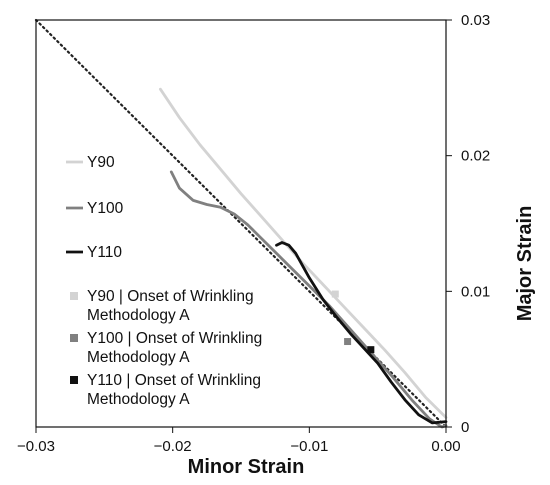 The image size is (550, 485). Describe the element at coordinates (475, 20) in the screenshot. I see `y-tick-label: 0.03` at that location.